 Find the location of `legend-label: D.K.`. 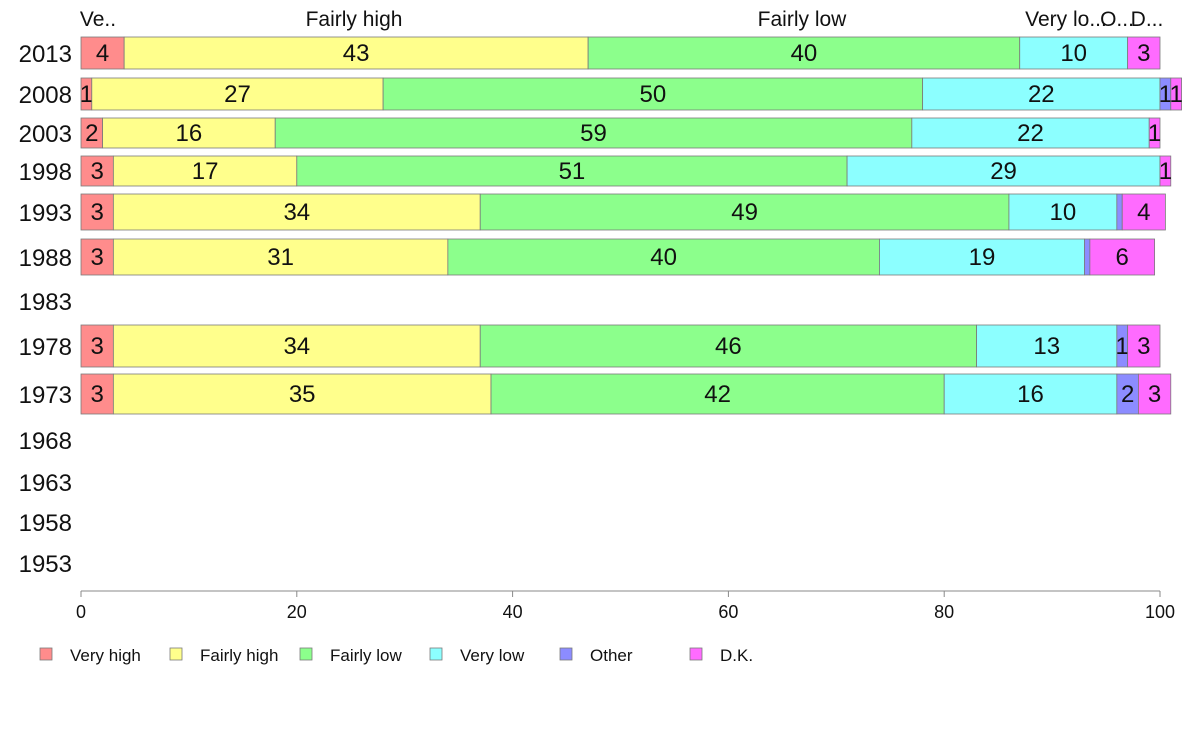

legend-label: D.K. is located at coordinates (736, 655).